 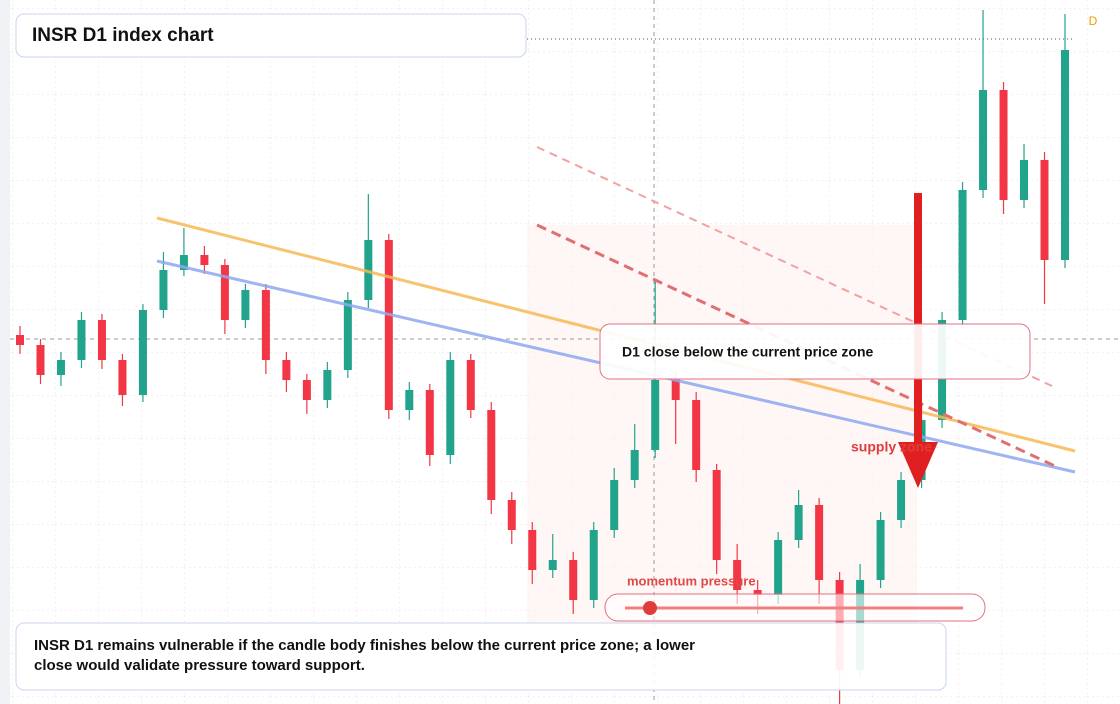 I want to click on left-edge, so click(x=5, y=352).